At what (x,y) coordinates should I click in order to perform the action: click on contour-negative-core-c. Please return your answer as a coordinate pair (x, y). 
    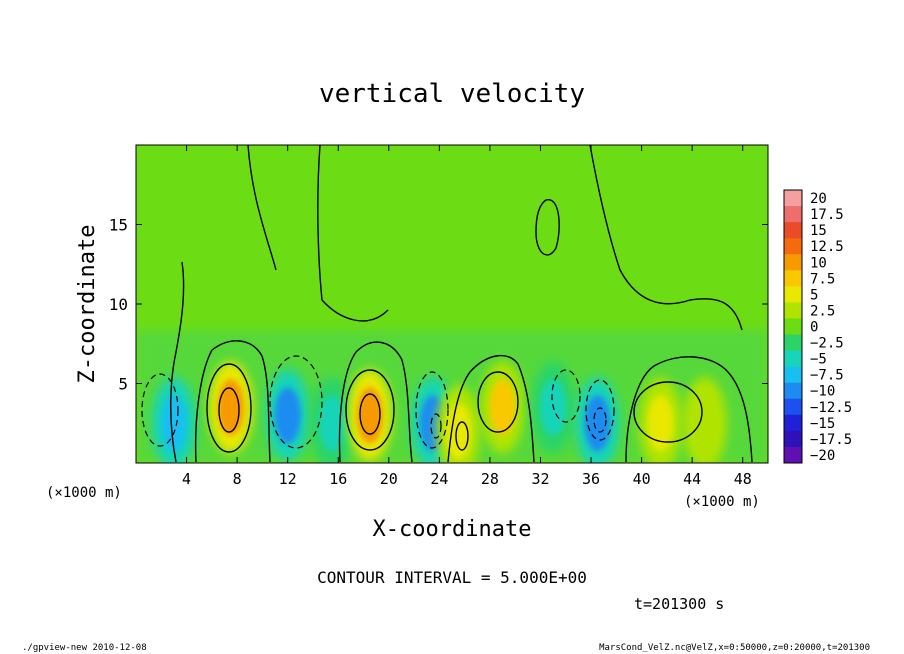
    Looking at the image, I should click on (436, 426).